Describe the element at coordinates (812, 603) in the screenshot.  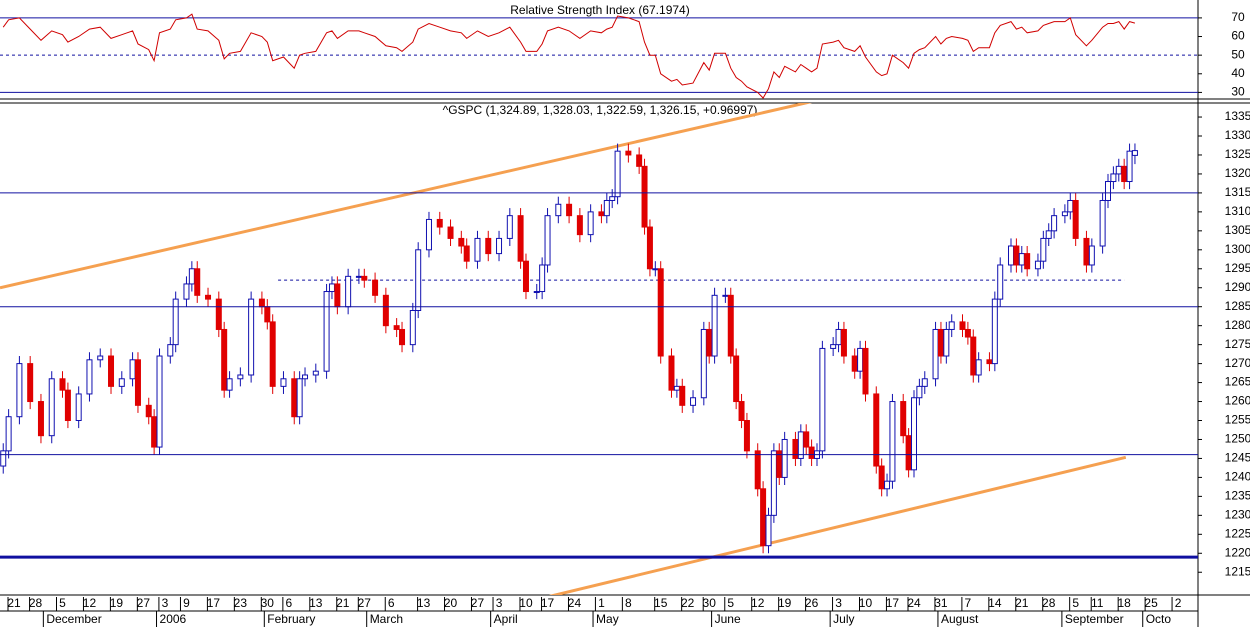
I see `x-tick-label: 26` at that location.